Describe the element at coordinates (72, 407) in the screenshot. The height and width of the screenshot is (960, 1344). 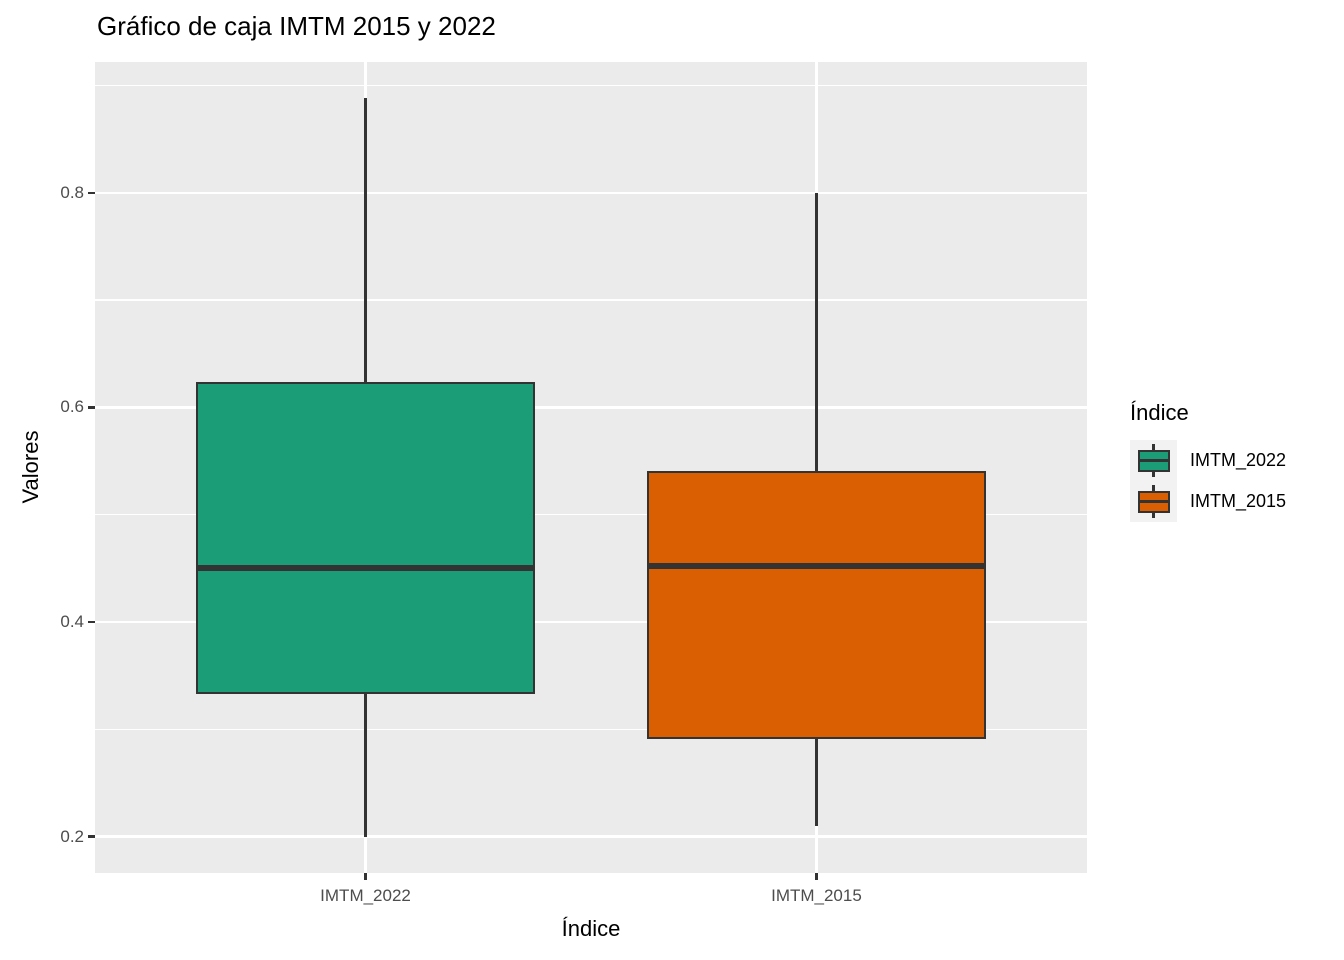
I see `y-tick-label: 0.6` at that location.